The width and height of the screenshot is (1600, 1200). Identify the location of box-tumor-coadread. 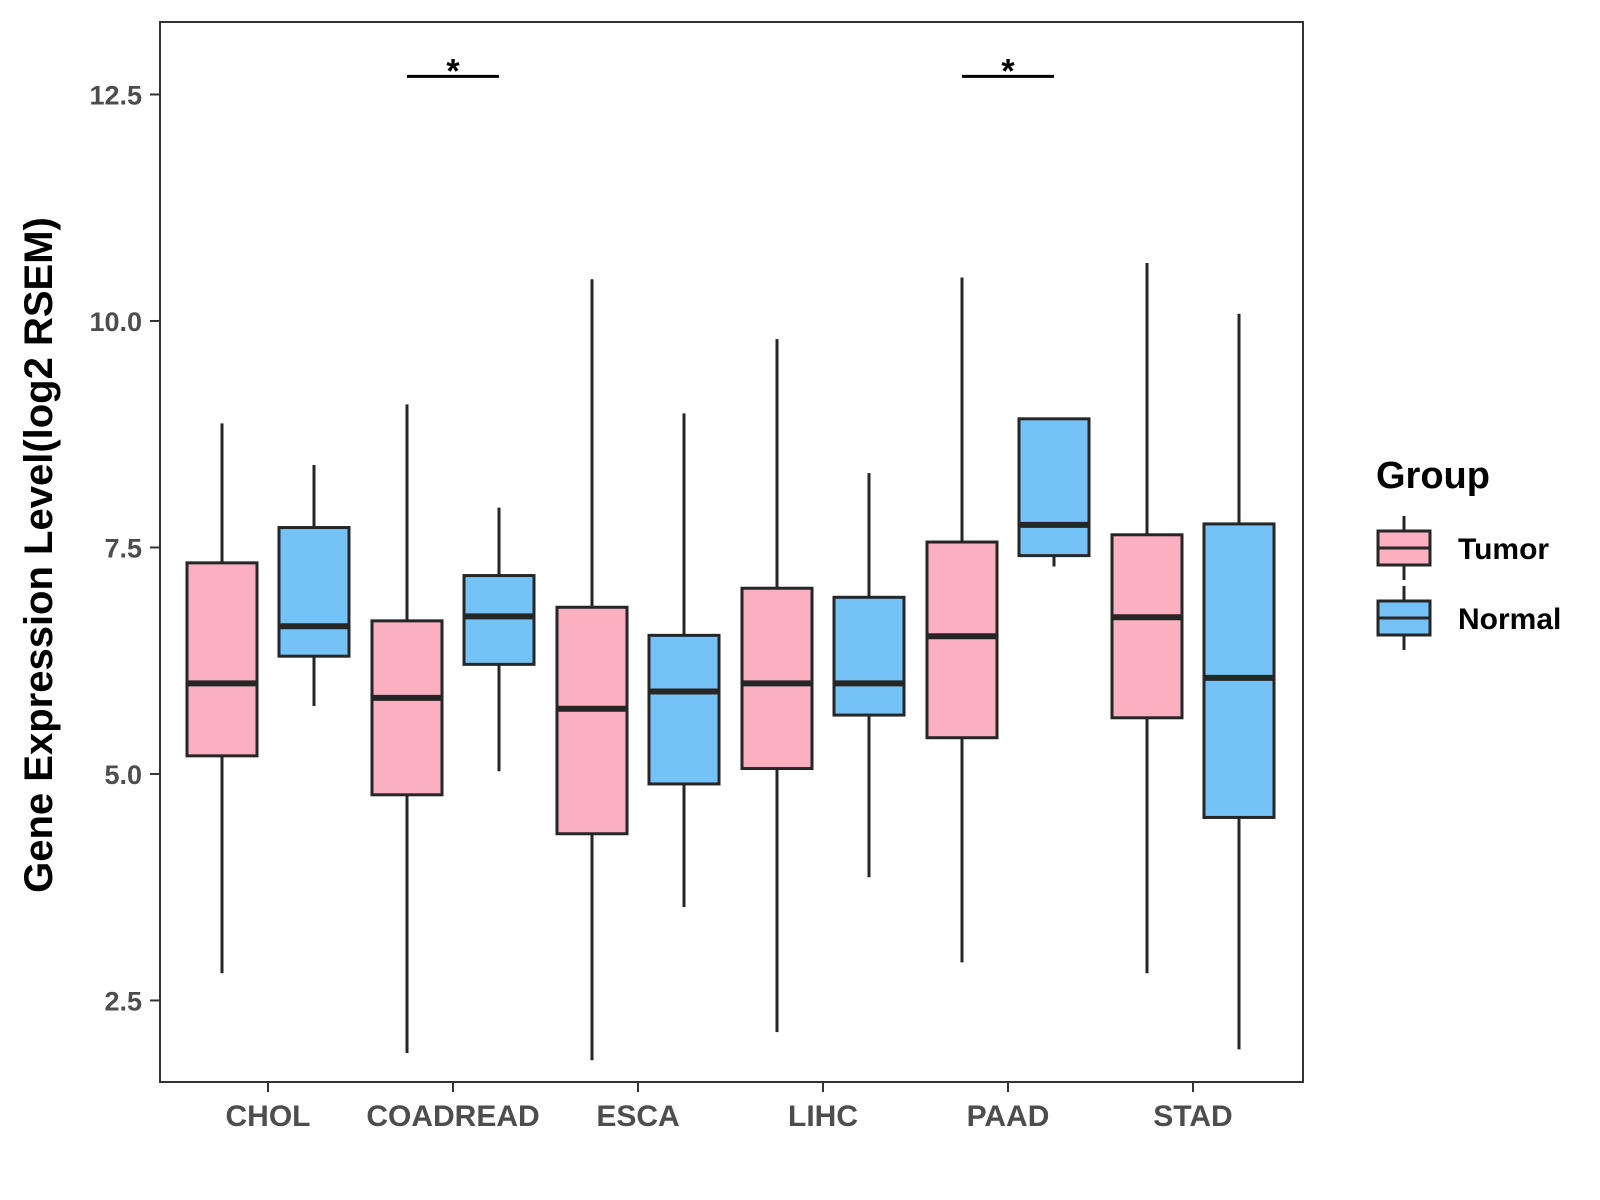
(407, 729).